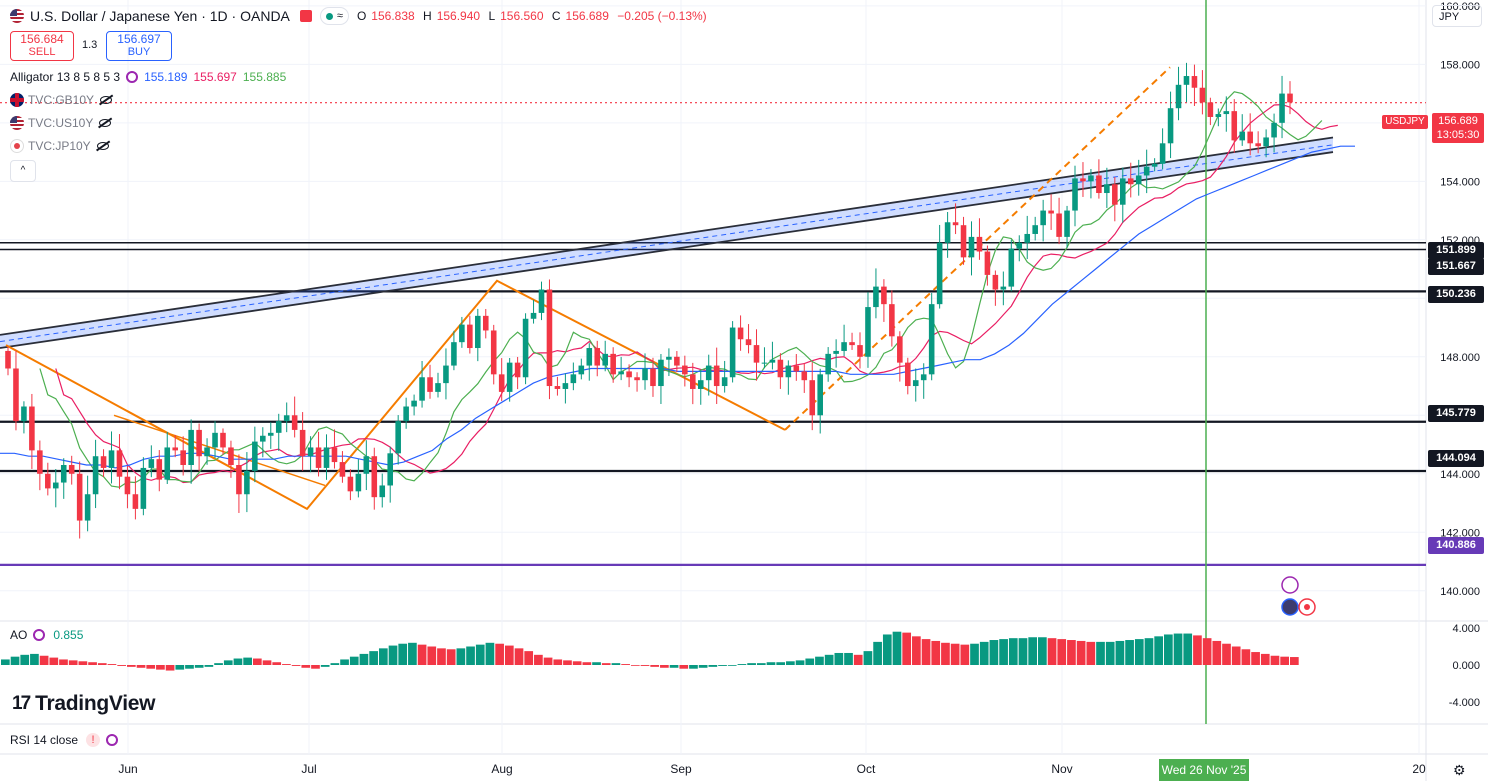  Describe the element at coordinates (42, 39) in the screenshot. I see `sell-price: 156.684` at that location.